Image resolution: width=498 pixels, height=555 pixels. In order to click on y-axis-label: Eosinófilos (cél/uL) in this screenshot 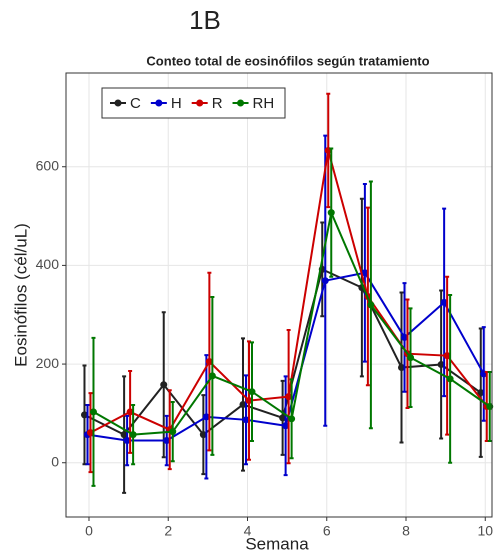, I will do `click(20, 295)`.